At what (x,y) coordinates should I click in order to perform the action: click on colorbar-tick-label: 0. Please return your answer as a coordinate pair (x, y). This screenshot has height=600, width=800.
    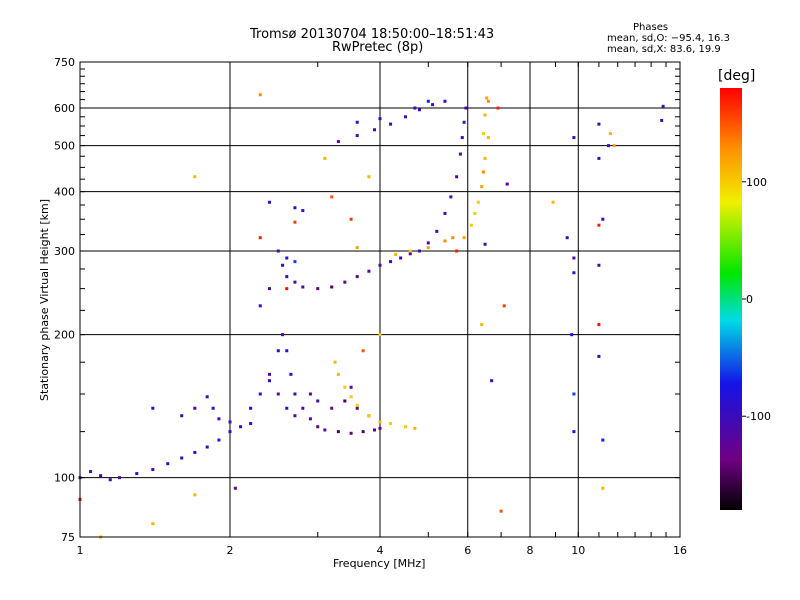
    Looking at the image, I should click on (749, 299).